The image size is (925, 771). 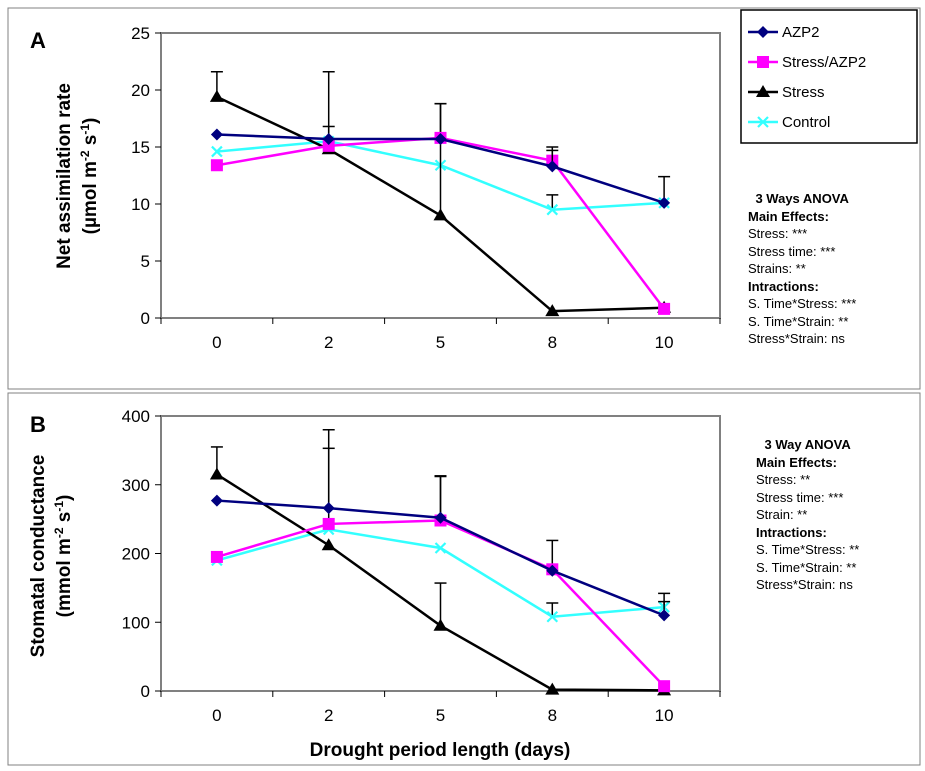 What do you see at coordinates (136, 416) in the screenshot?
I see `y-tick-label-b-4: 400` at bounding box center [136, 416].